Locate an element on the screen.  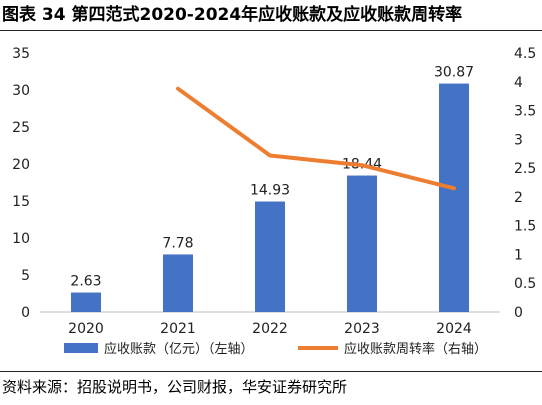
right-axis-tick-label: 2.5 is located at coordinates (525, 169).